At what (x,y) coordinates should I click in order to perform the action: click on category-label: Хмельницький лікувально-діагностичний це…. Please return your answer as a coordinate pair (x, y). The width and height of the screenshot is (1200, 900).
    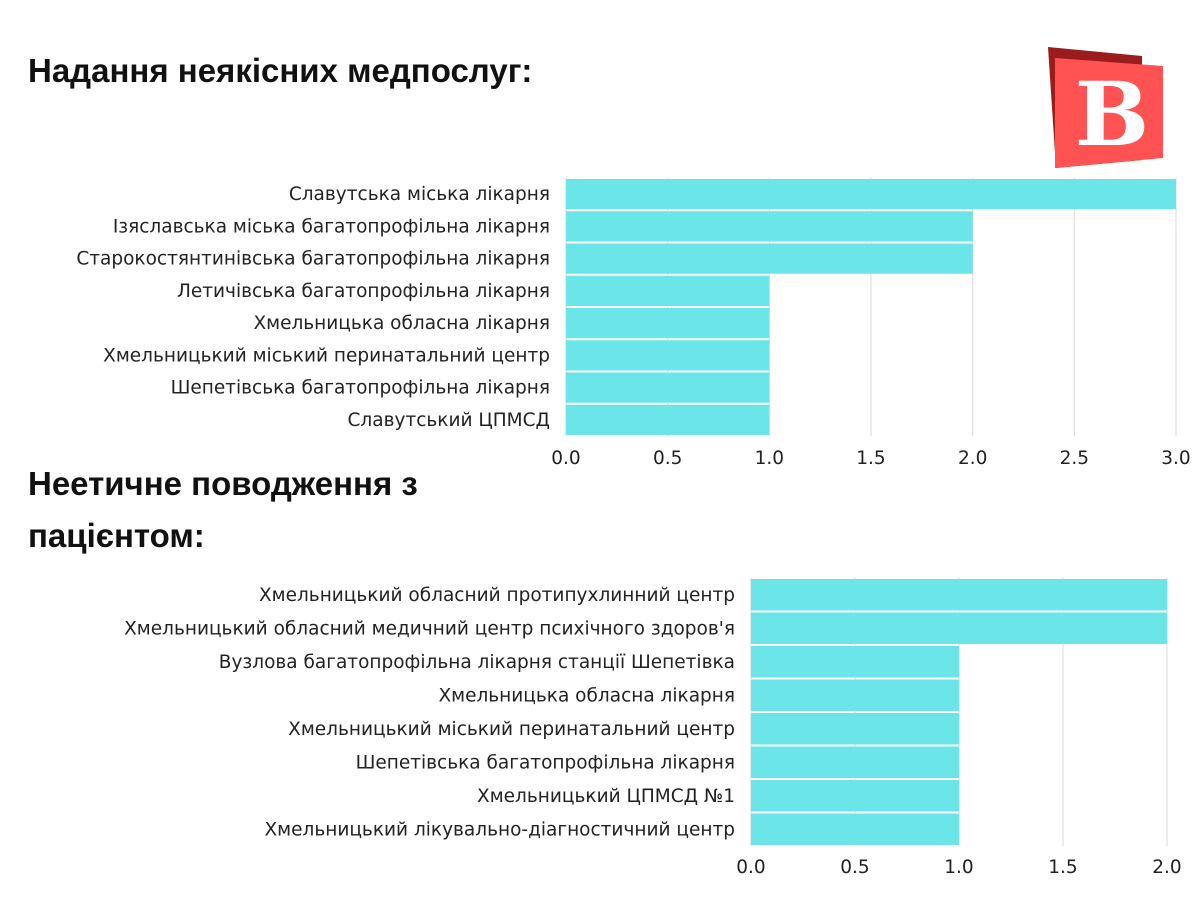
    Looking at the image, I should click on (499, 829).